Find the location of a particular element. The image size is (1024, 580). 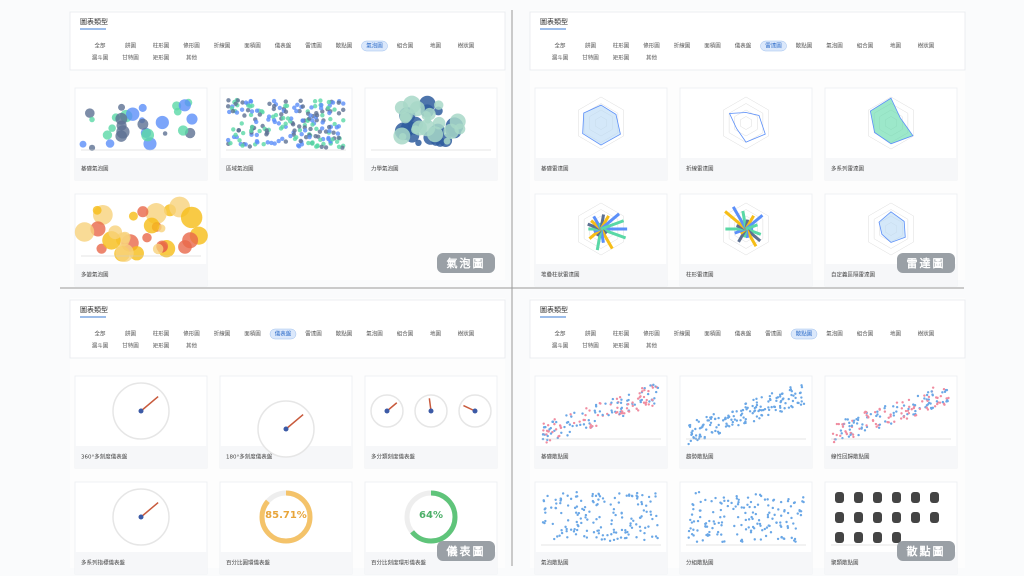

card-label: 區域氣泡圖 is located at coordinates (240, 169).